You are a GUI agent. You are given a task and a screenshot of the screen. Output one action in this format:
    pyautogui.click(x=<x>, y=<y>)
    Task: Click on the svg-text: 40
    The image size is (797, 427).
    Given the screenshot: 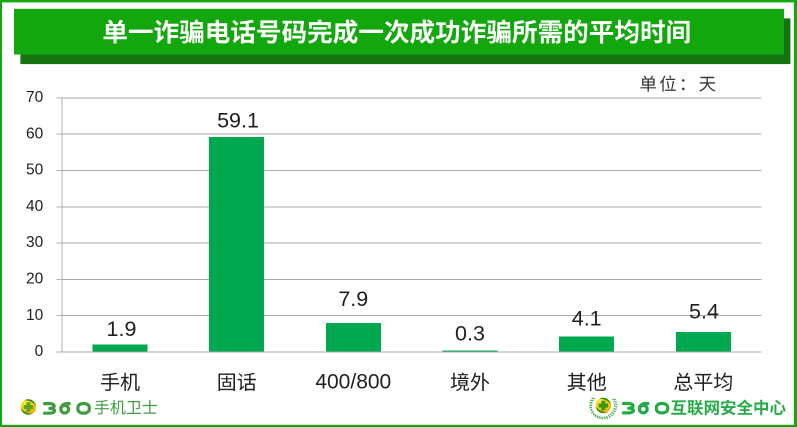 What is the action you would take?
    pyautogui.click(x=35, y=206)
    